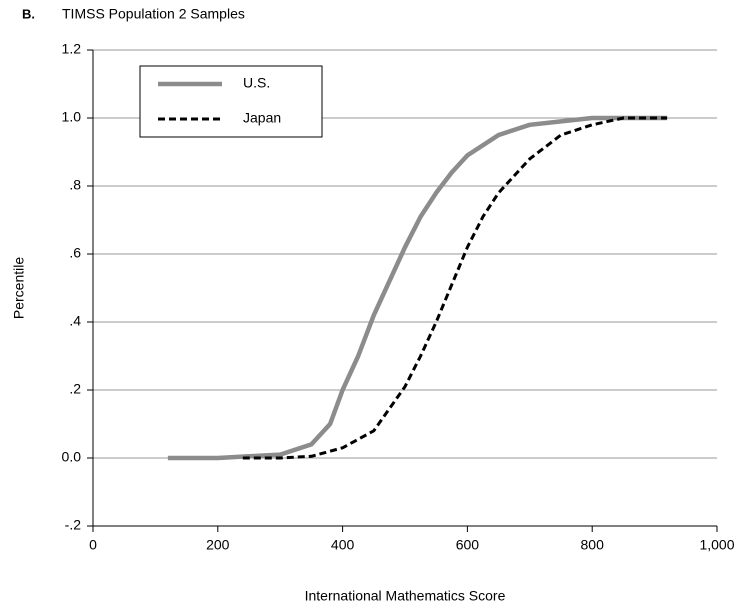 This screenshot has width=735, height=611. Describe the element at coordinates (28, 13) in the screenshot. I see `panel-label: B.` at that location.